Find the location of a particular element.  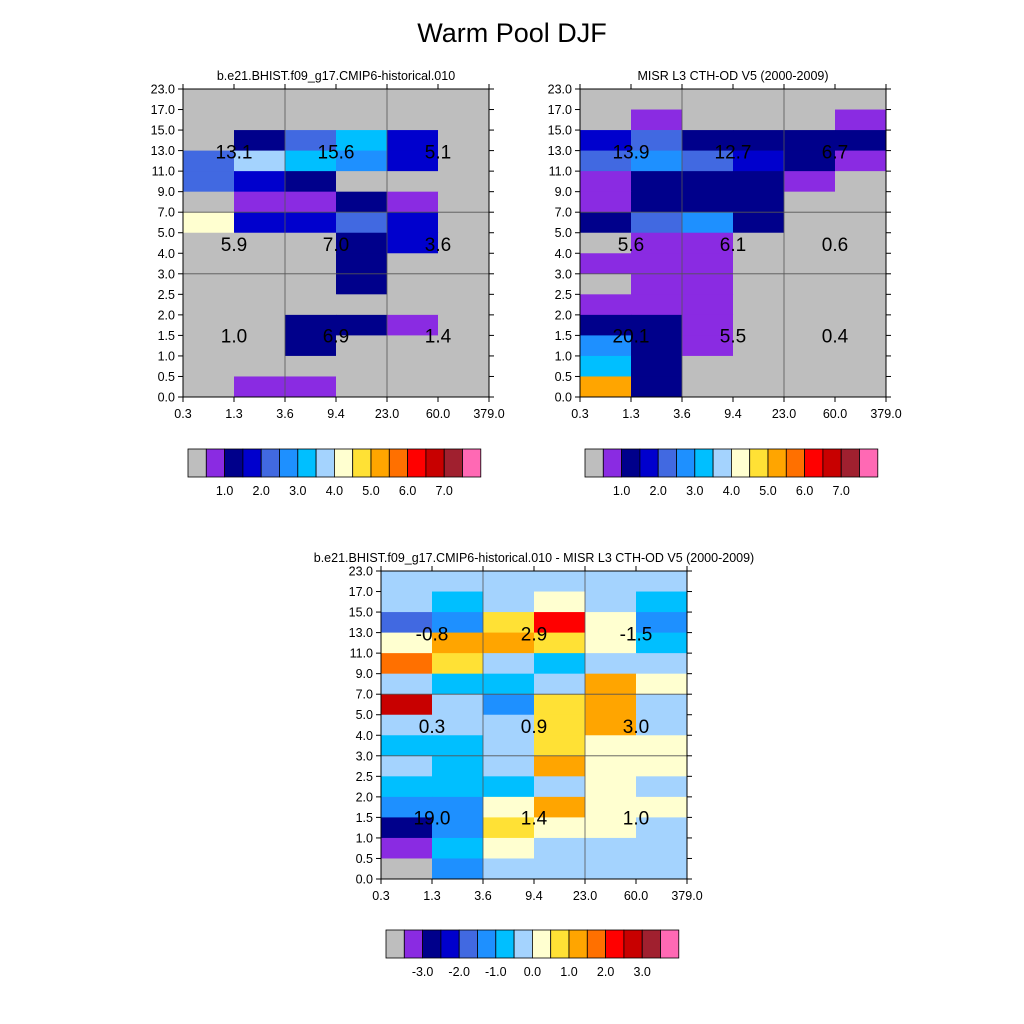

y-tick-label: 17.0 is located at coordinates (361, 592).